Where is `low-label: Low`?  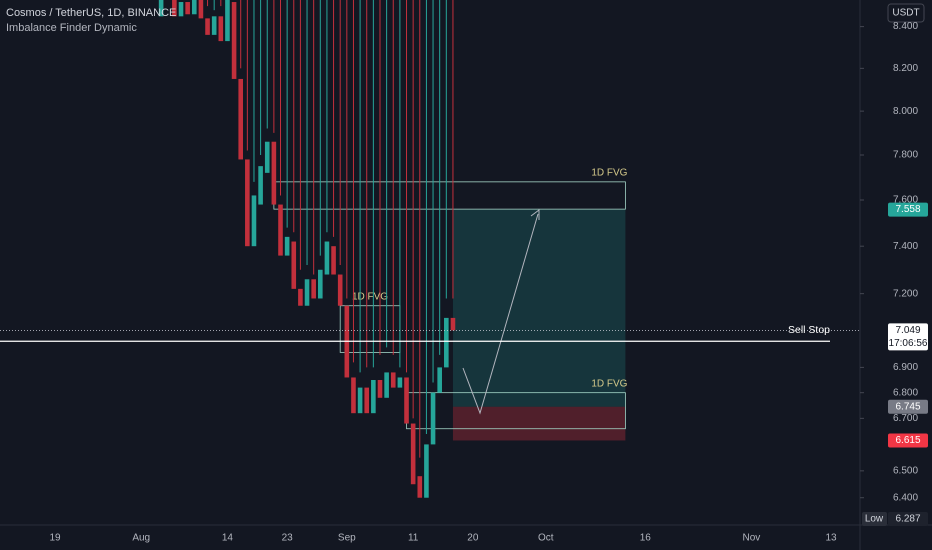
low-label: Low is located at coordinates (874, 519).